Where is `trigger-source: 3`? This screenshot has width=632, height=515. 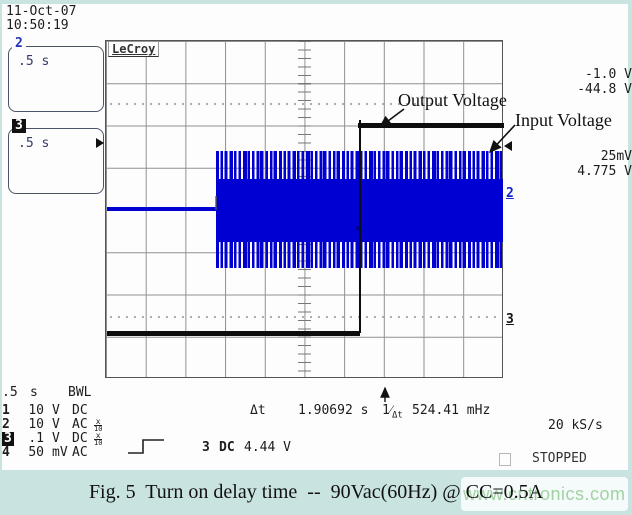 trigger-source: 3 is located at coordinates (206, 447).